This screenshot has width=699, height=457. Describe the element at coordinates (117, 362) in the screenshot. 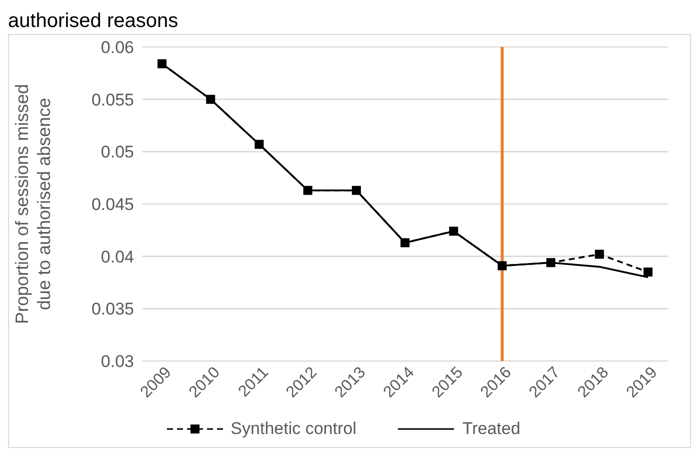

I see `y-tick-label: 0.03` at that location.